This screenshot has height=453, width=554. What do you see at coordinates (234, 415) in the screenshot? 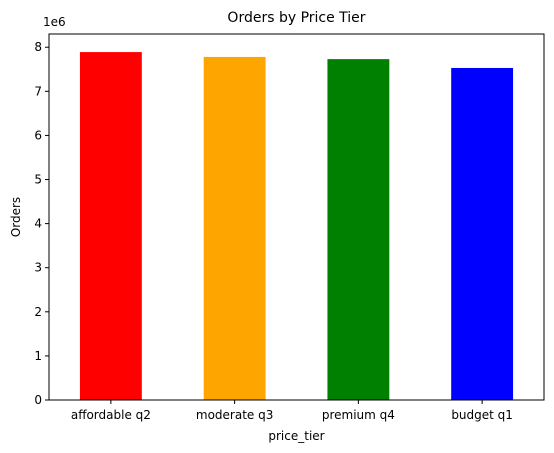
I see `x-tick-label: moderate q3` at bounding box center [234, 415].